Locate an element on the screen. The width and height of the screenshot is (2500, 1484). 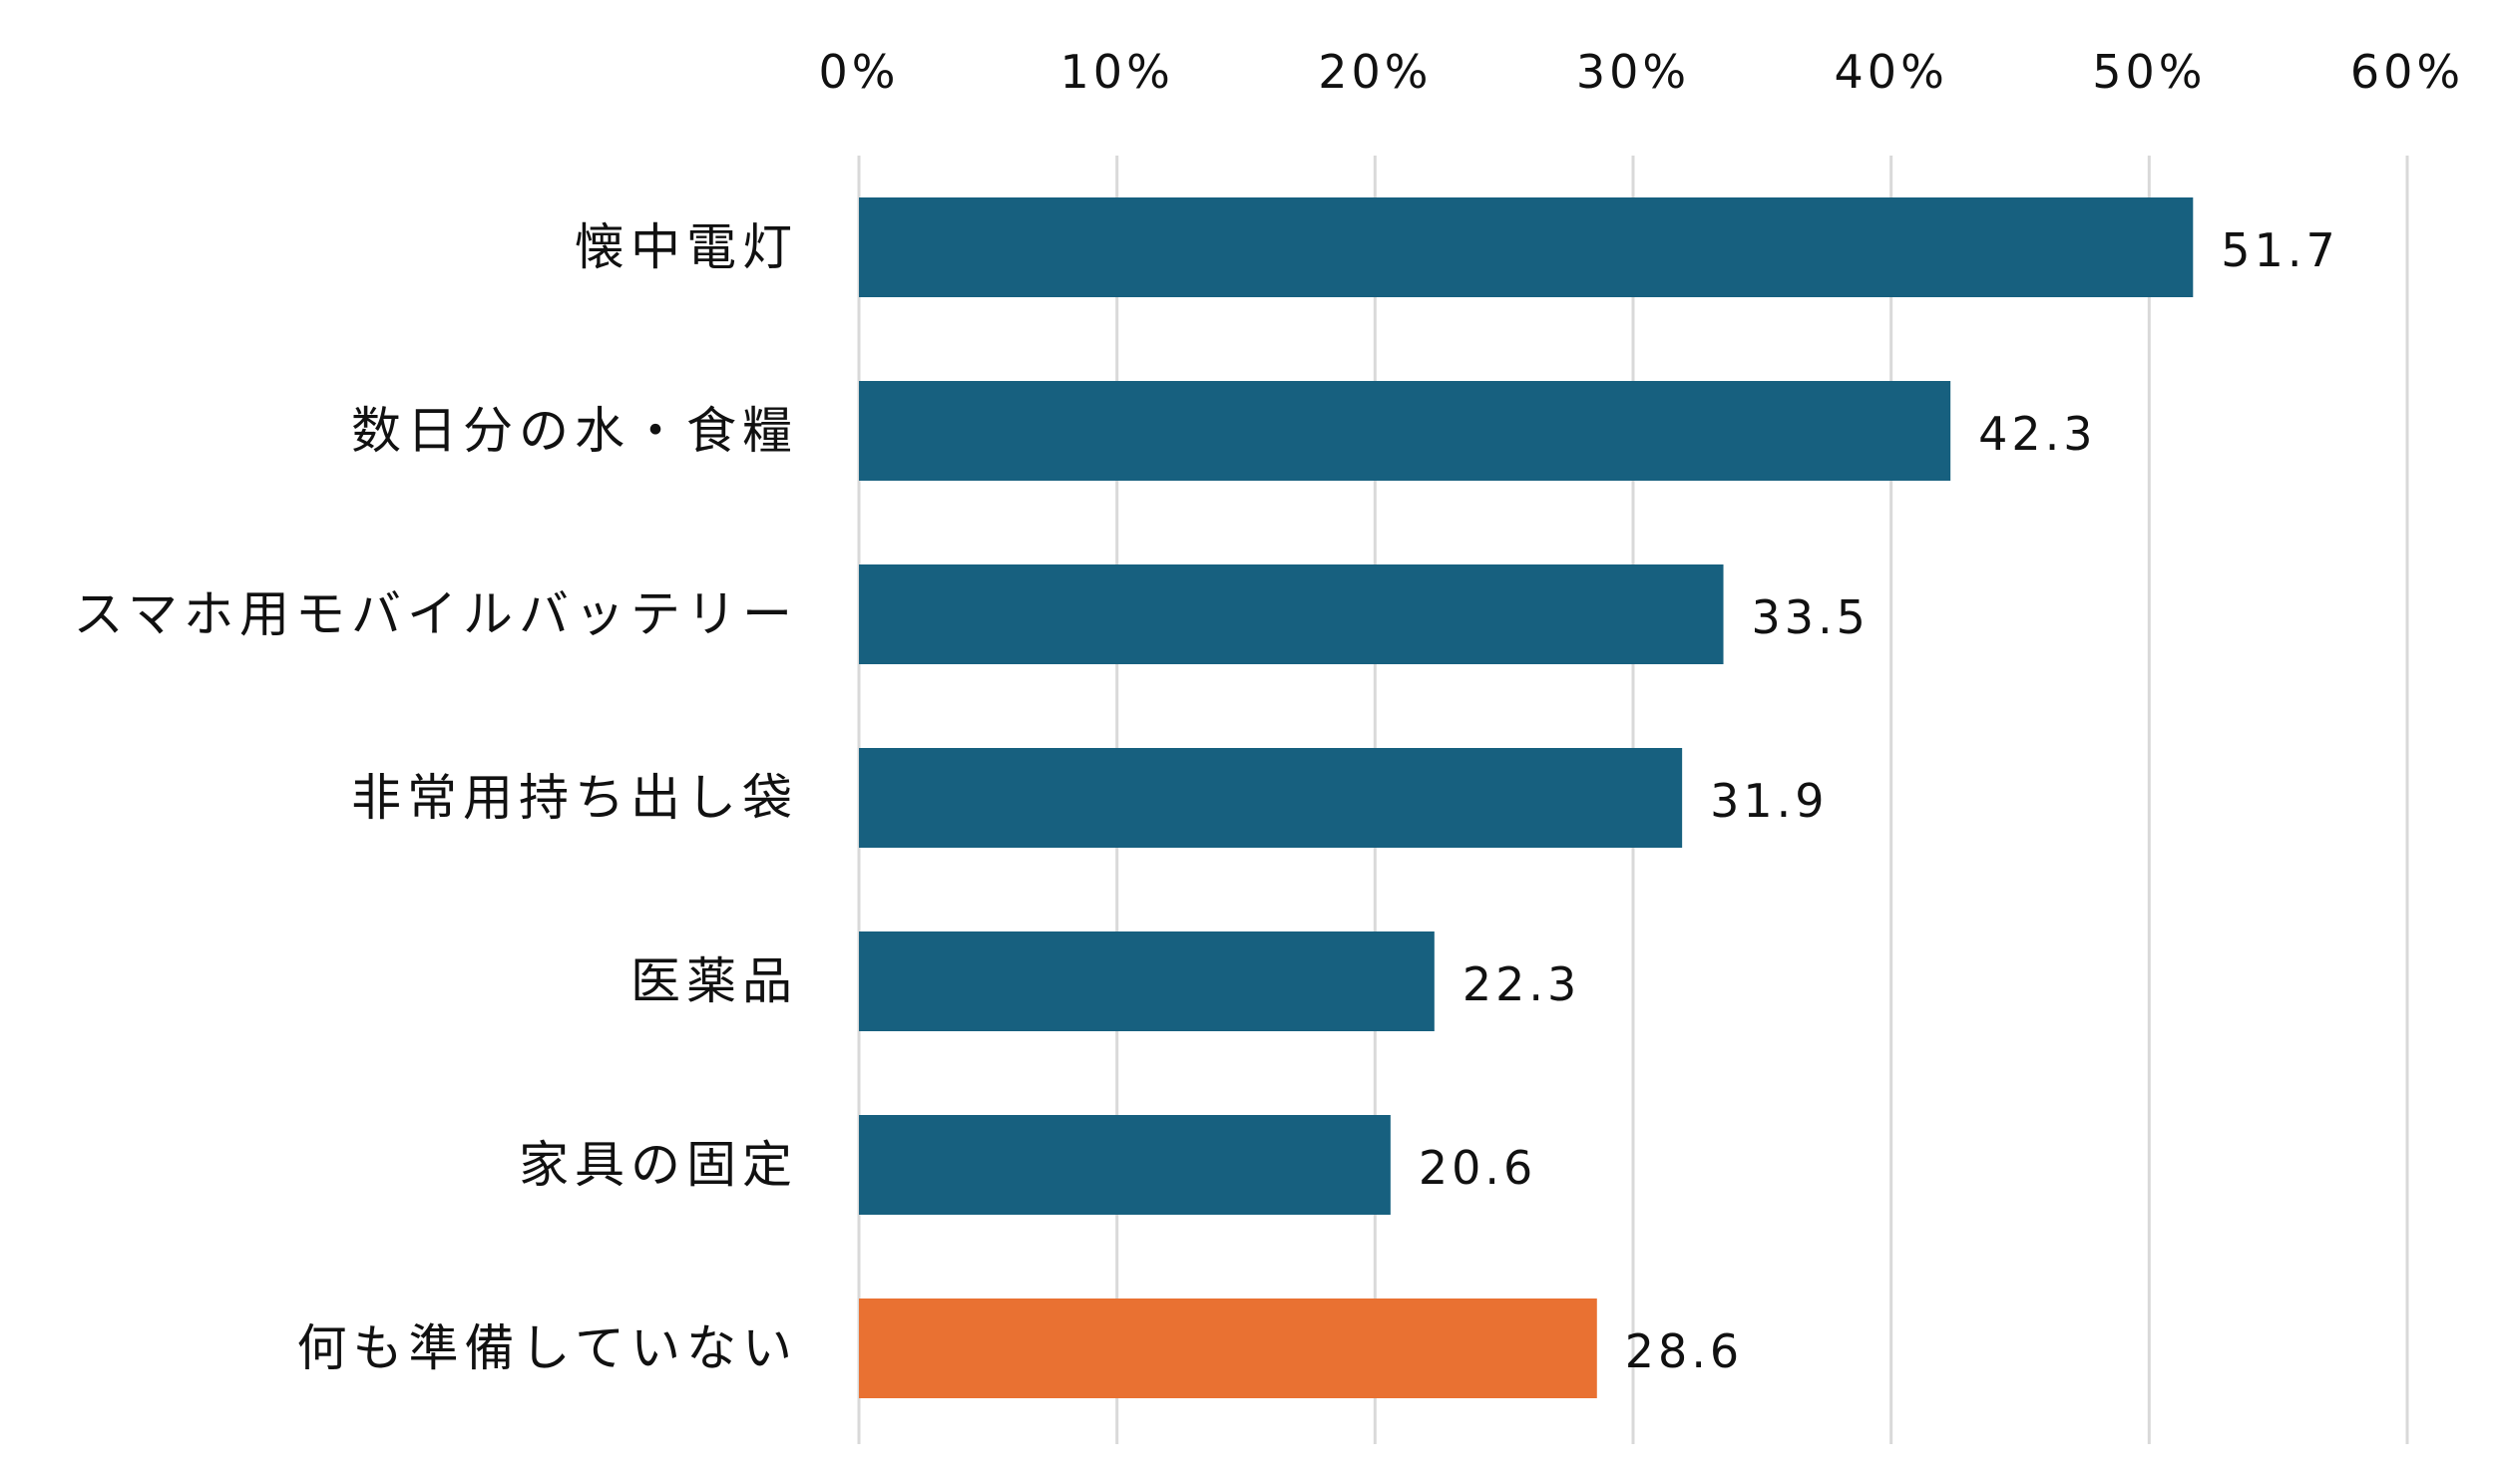
category-label-2: スマホ用モバイルバッテリー is located at coordinates (436, 614).